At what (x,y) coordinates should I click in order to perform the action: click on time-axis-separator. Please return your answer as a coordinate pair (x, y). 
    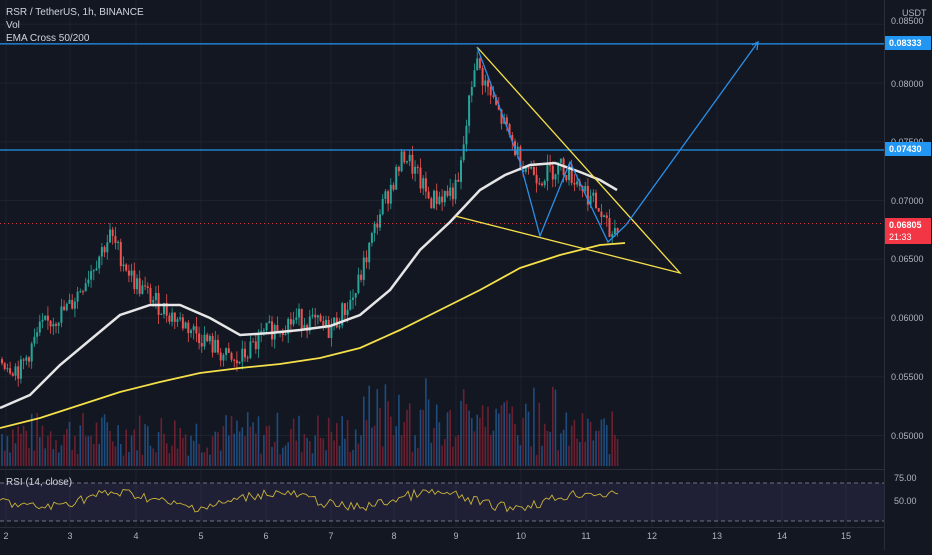
    Looking at the image, I should click on (442, 527).